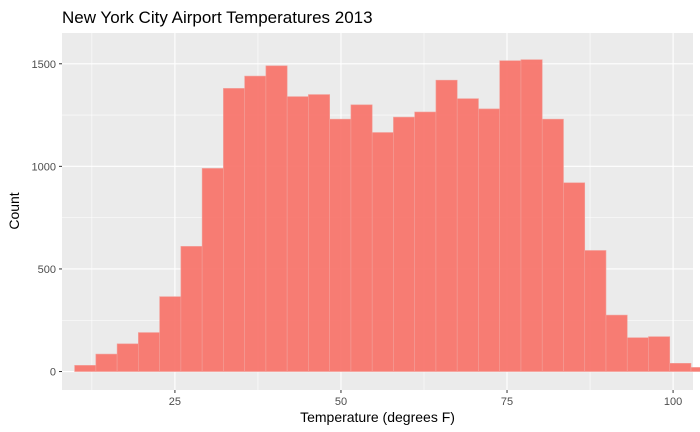 The height and width of the screenshot is (432, 700). I want to click on x-tick-label: 25, so click(175, 402).